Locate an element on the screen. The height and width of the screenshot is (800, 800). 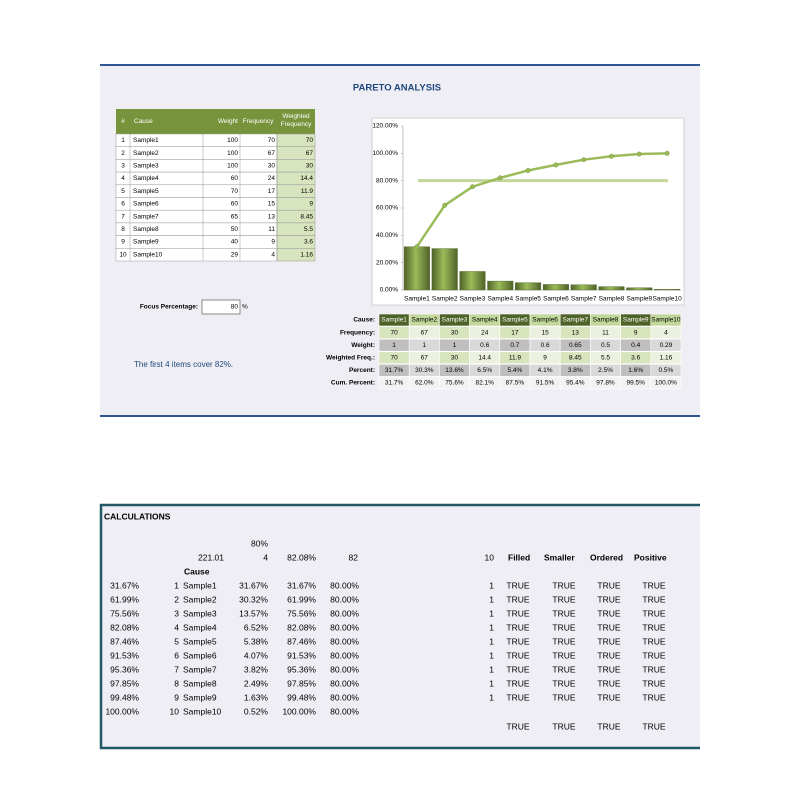
table-cell: 5 is located at coordinates (123, 191).